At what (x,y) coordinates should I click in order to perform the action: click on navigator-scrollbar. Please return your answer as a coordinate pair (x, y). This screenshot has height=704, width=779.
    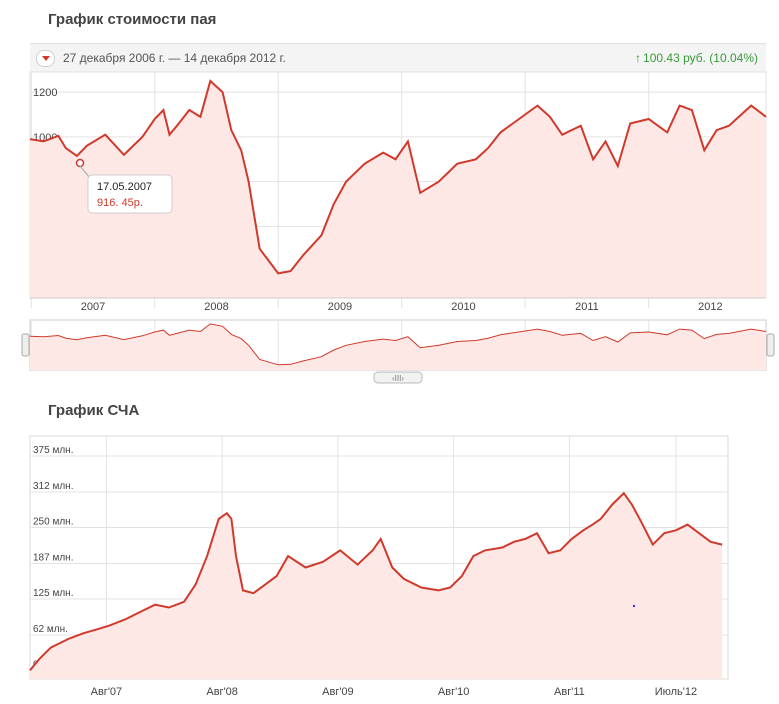
    Looking at the image, I should click on (398, 377).